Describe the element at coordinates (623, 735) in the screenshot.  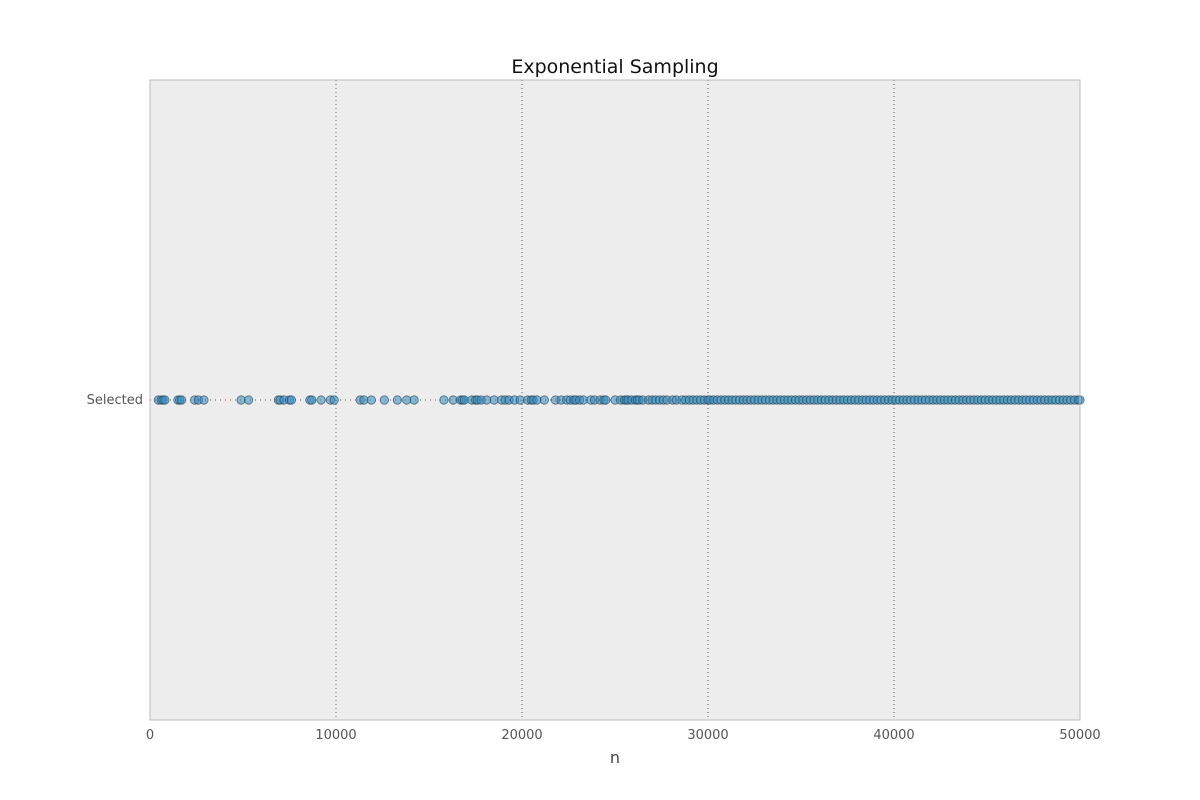
I see `x-tick-labels: 0 10000 20000 30000 40000 50000` at that location.